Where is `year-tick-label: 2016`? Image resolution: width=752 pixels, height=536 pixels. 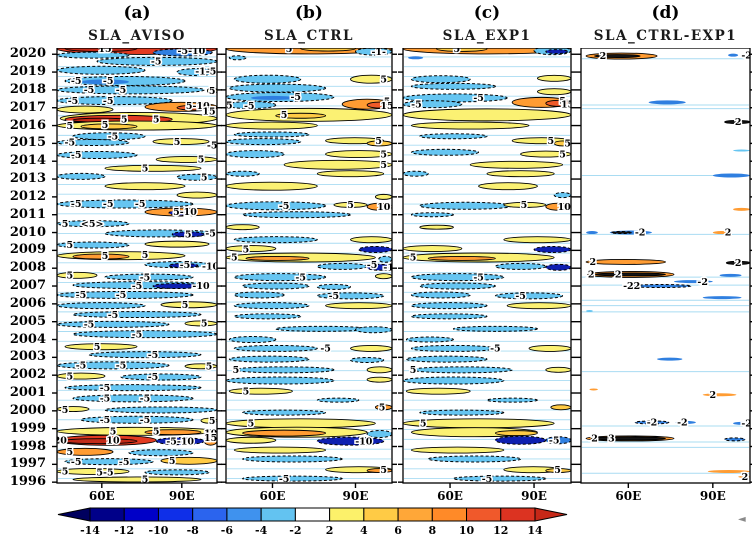 year-tick-label: 2016 is located at coordinates (27, 125).